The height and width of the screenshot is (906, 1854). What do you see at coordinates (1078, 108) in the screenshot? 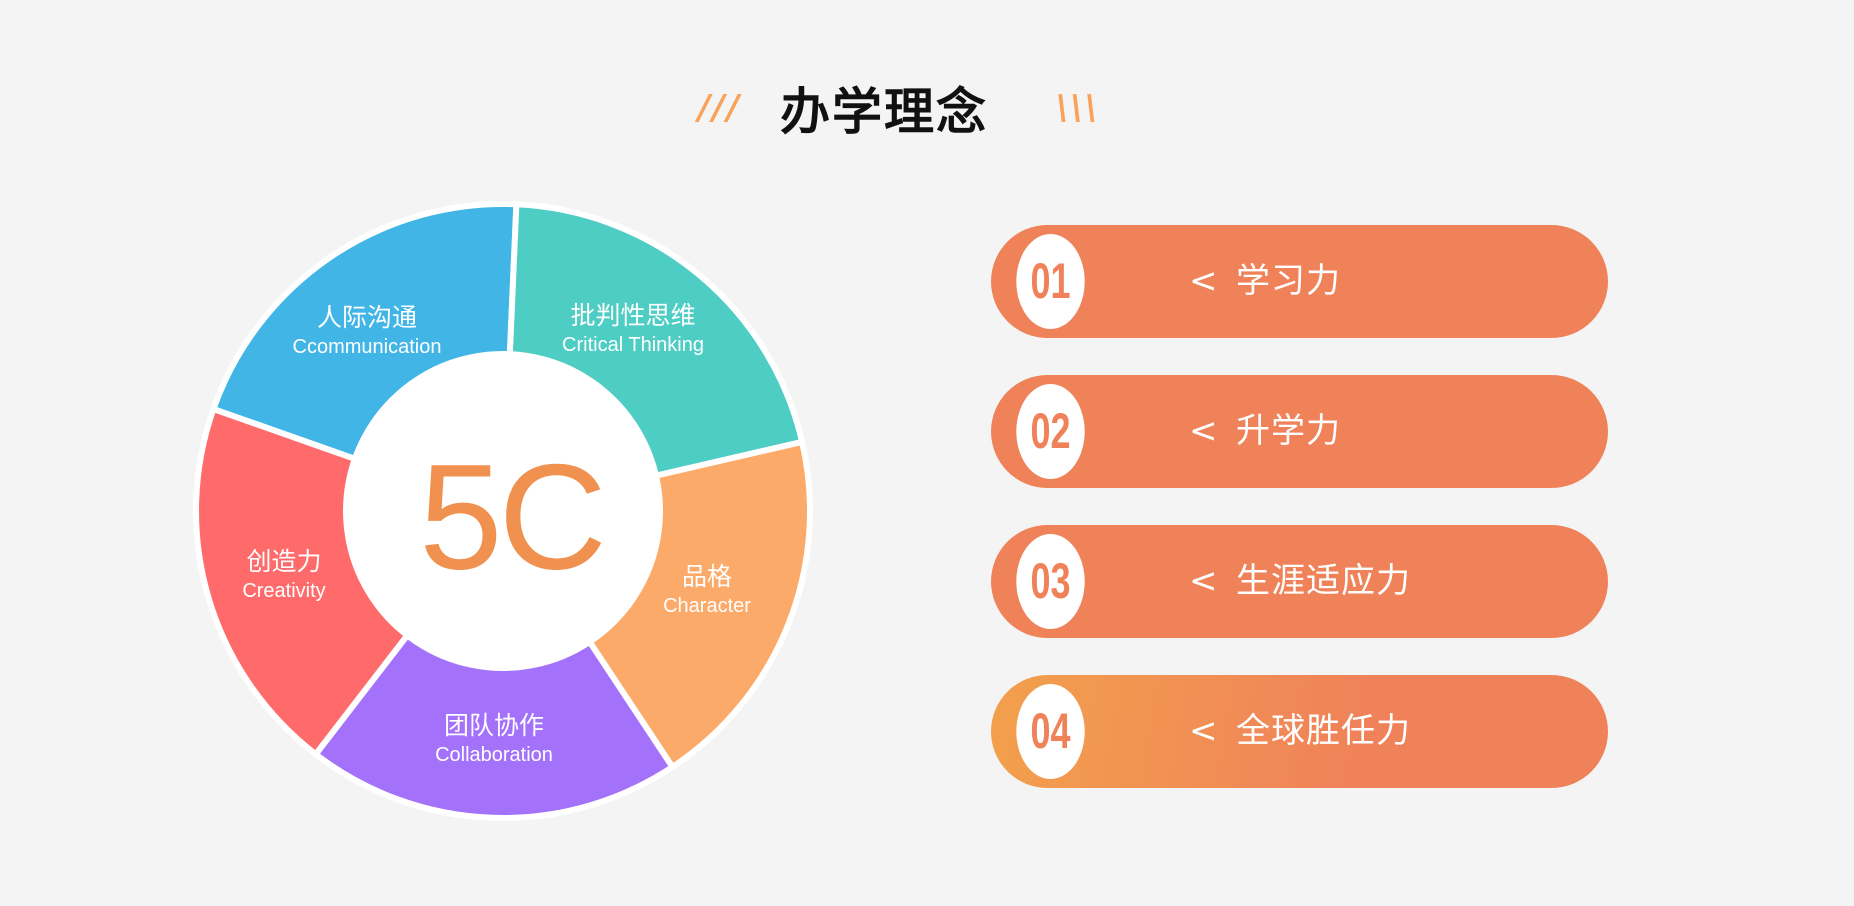
I see `title-decoration-right: \\\` at bounding box center [1078, 108].